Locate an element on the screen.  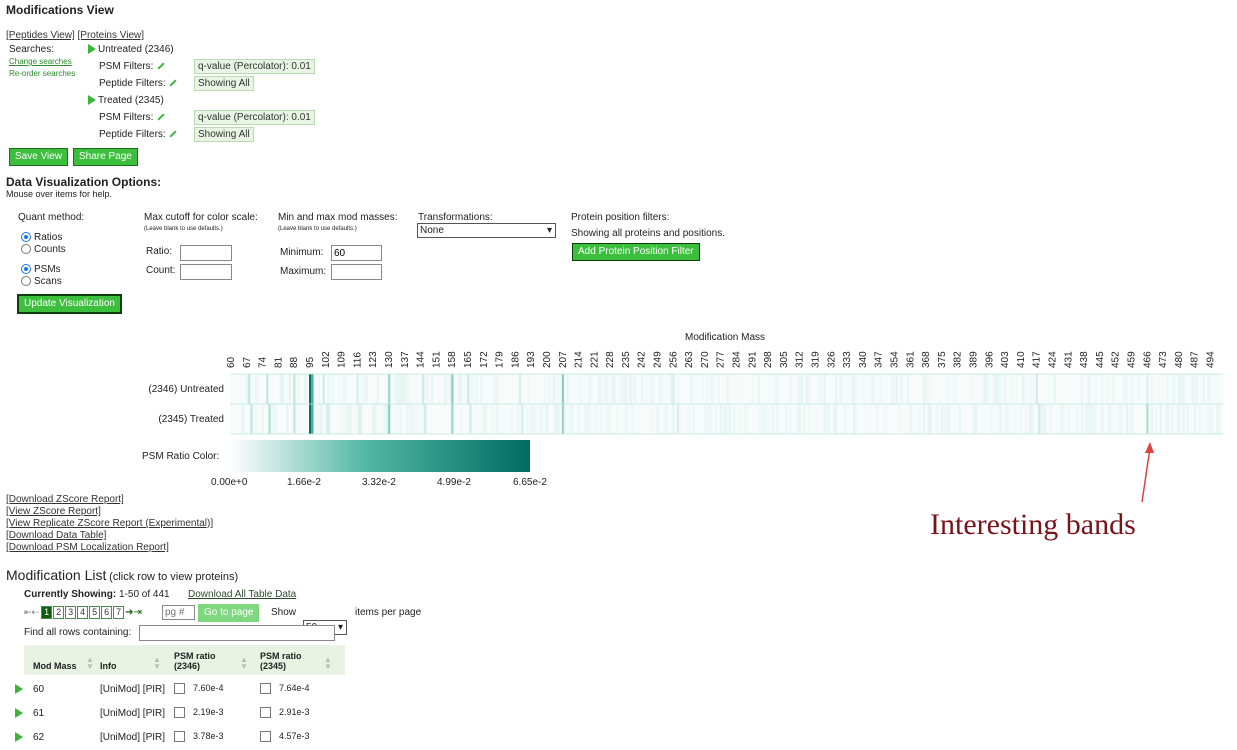
psms-radio: PSMs is located at coordinates (41, 269).